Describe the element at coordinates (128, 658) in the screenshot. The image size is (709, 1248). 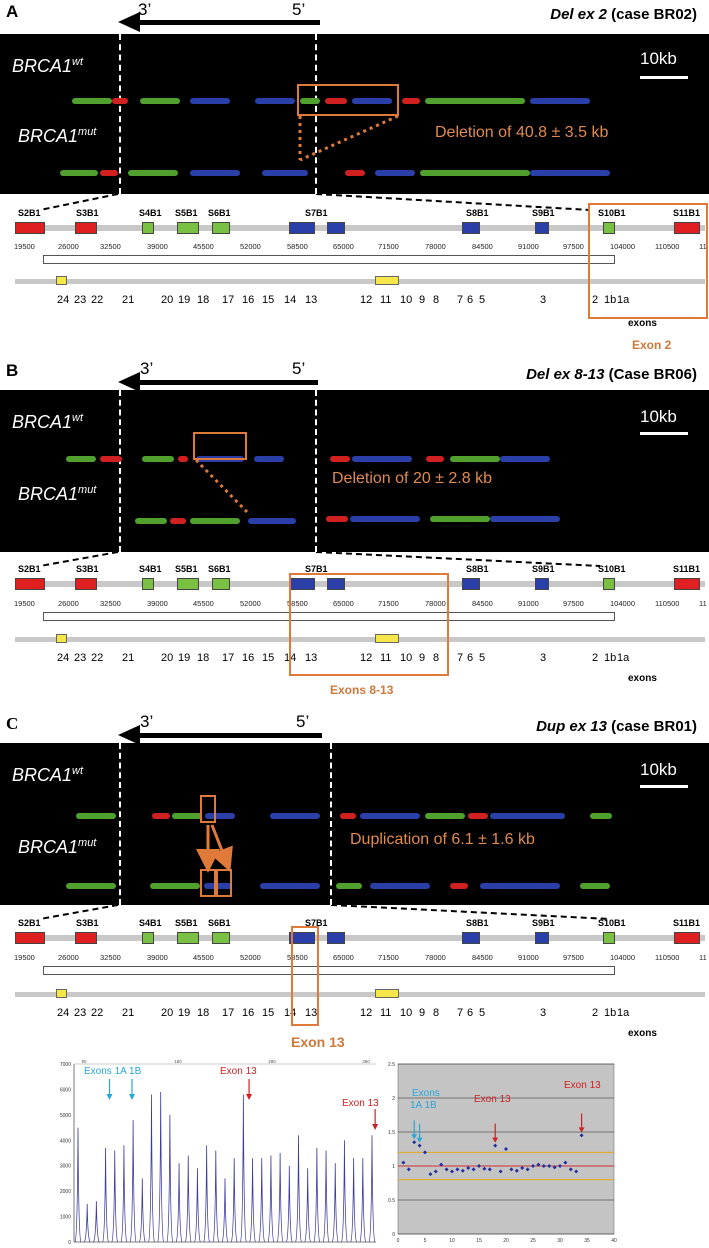
I see `exon-number: 21` at that location.